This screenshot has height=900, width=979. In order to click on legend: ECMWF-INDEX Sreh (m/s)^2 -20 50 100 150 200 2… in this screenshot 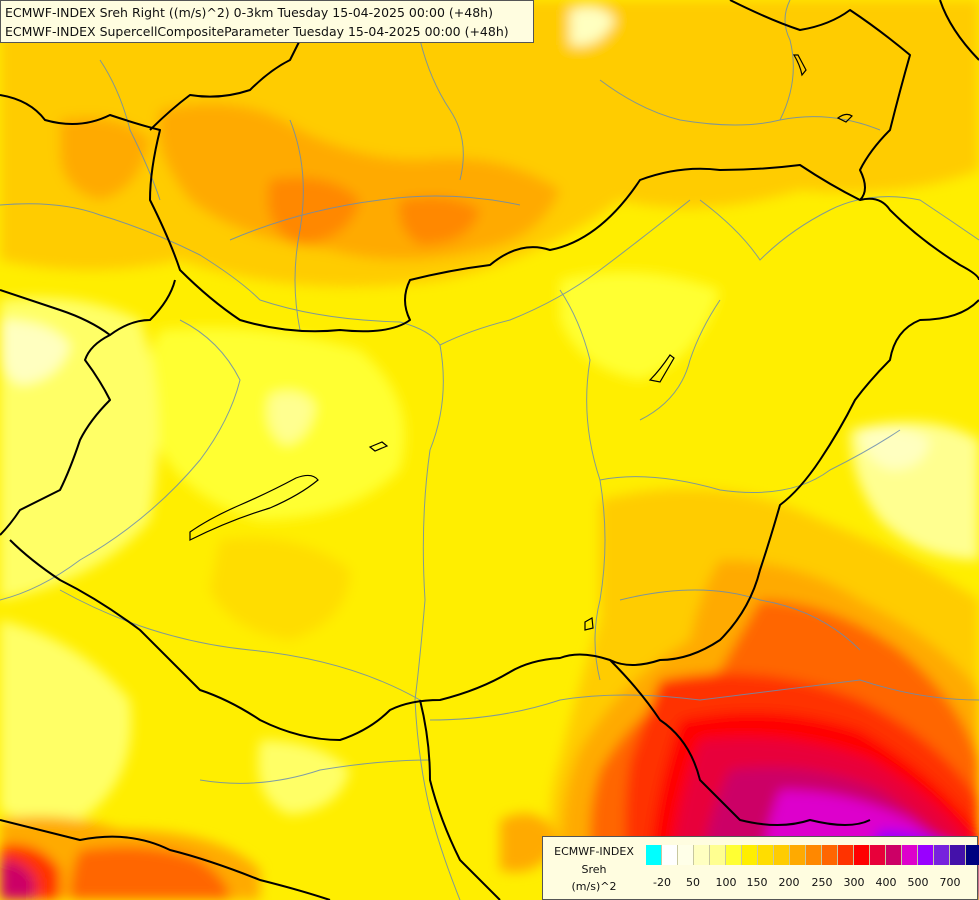, I will do `click(760, 868)`.